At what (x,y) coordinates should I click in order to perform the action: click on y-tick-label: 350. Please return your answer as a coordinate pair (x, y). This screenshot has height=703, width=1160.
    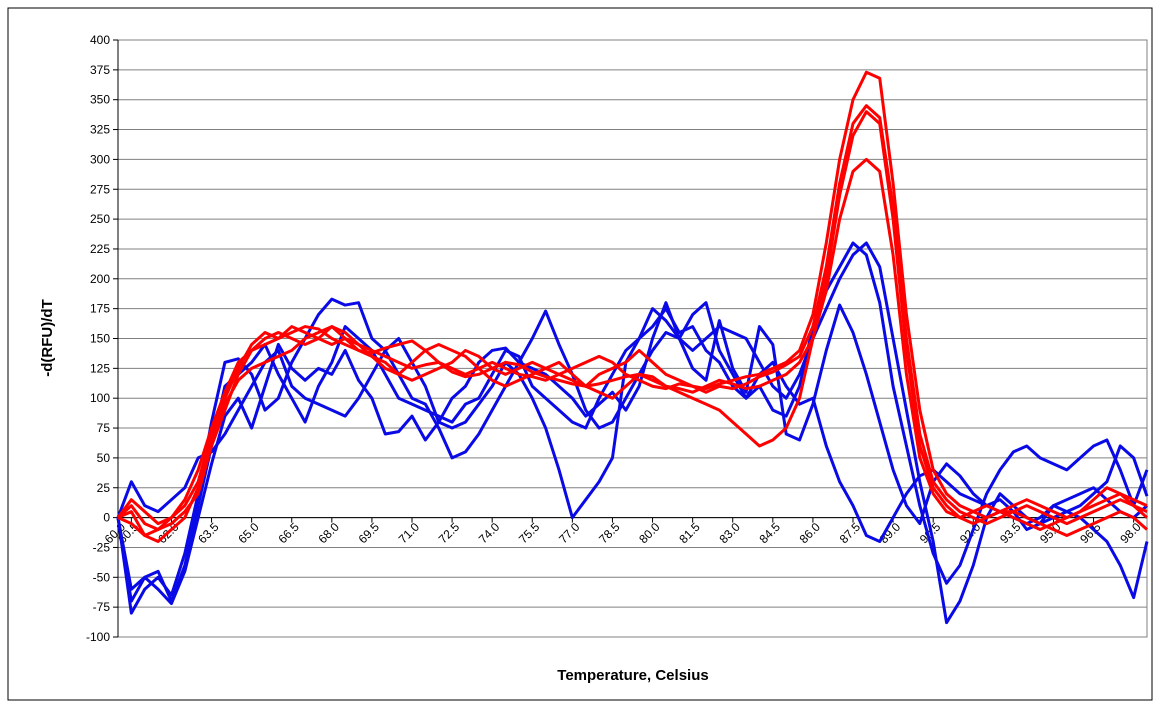
    Looking at the image, I should click on (100, 100).